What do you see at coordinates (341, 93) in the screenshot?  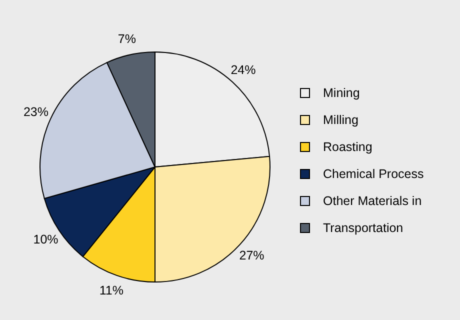 I see `legend-label: Mining` at bounding box center [341, 93].